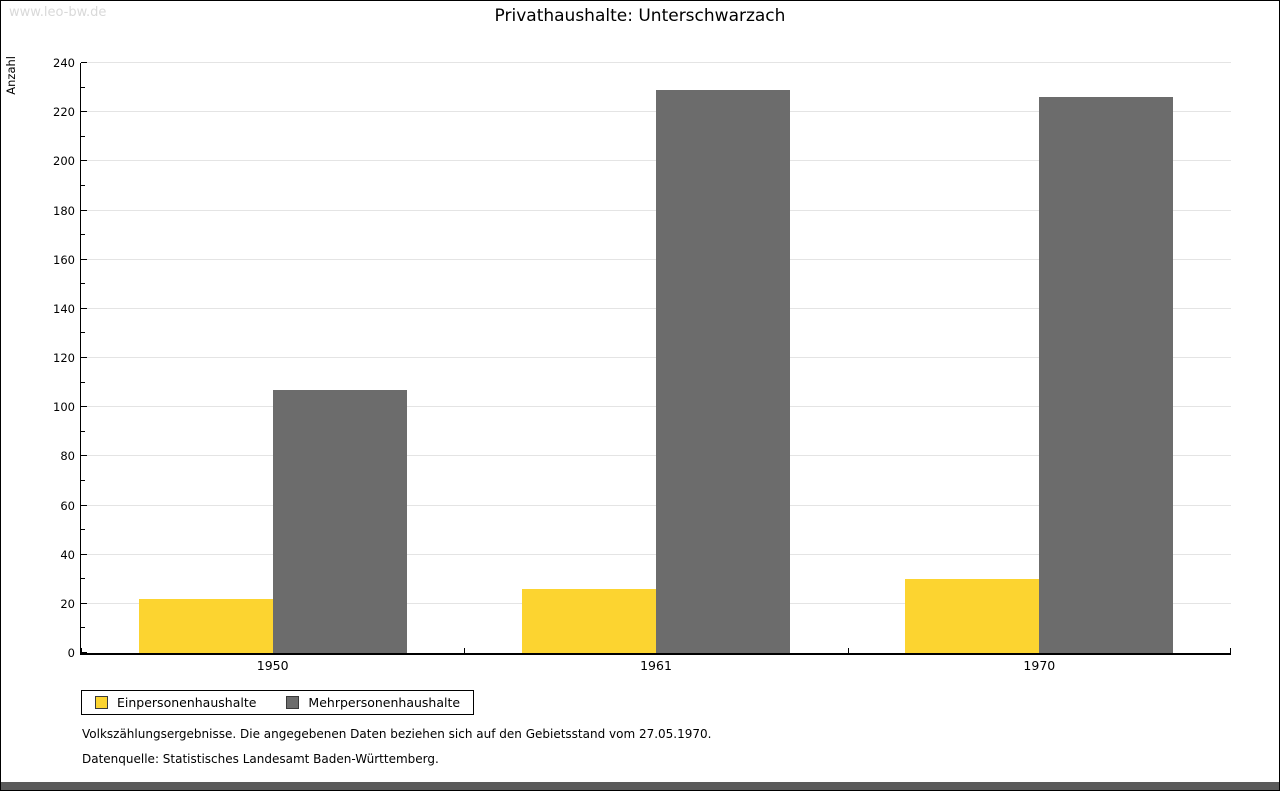 This screenshot has height=791, width=1280. Describe the element at coordinates (67, 603) in the screenshot. I see `y-tick-label: 20` at that location.